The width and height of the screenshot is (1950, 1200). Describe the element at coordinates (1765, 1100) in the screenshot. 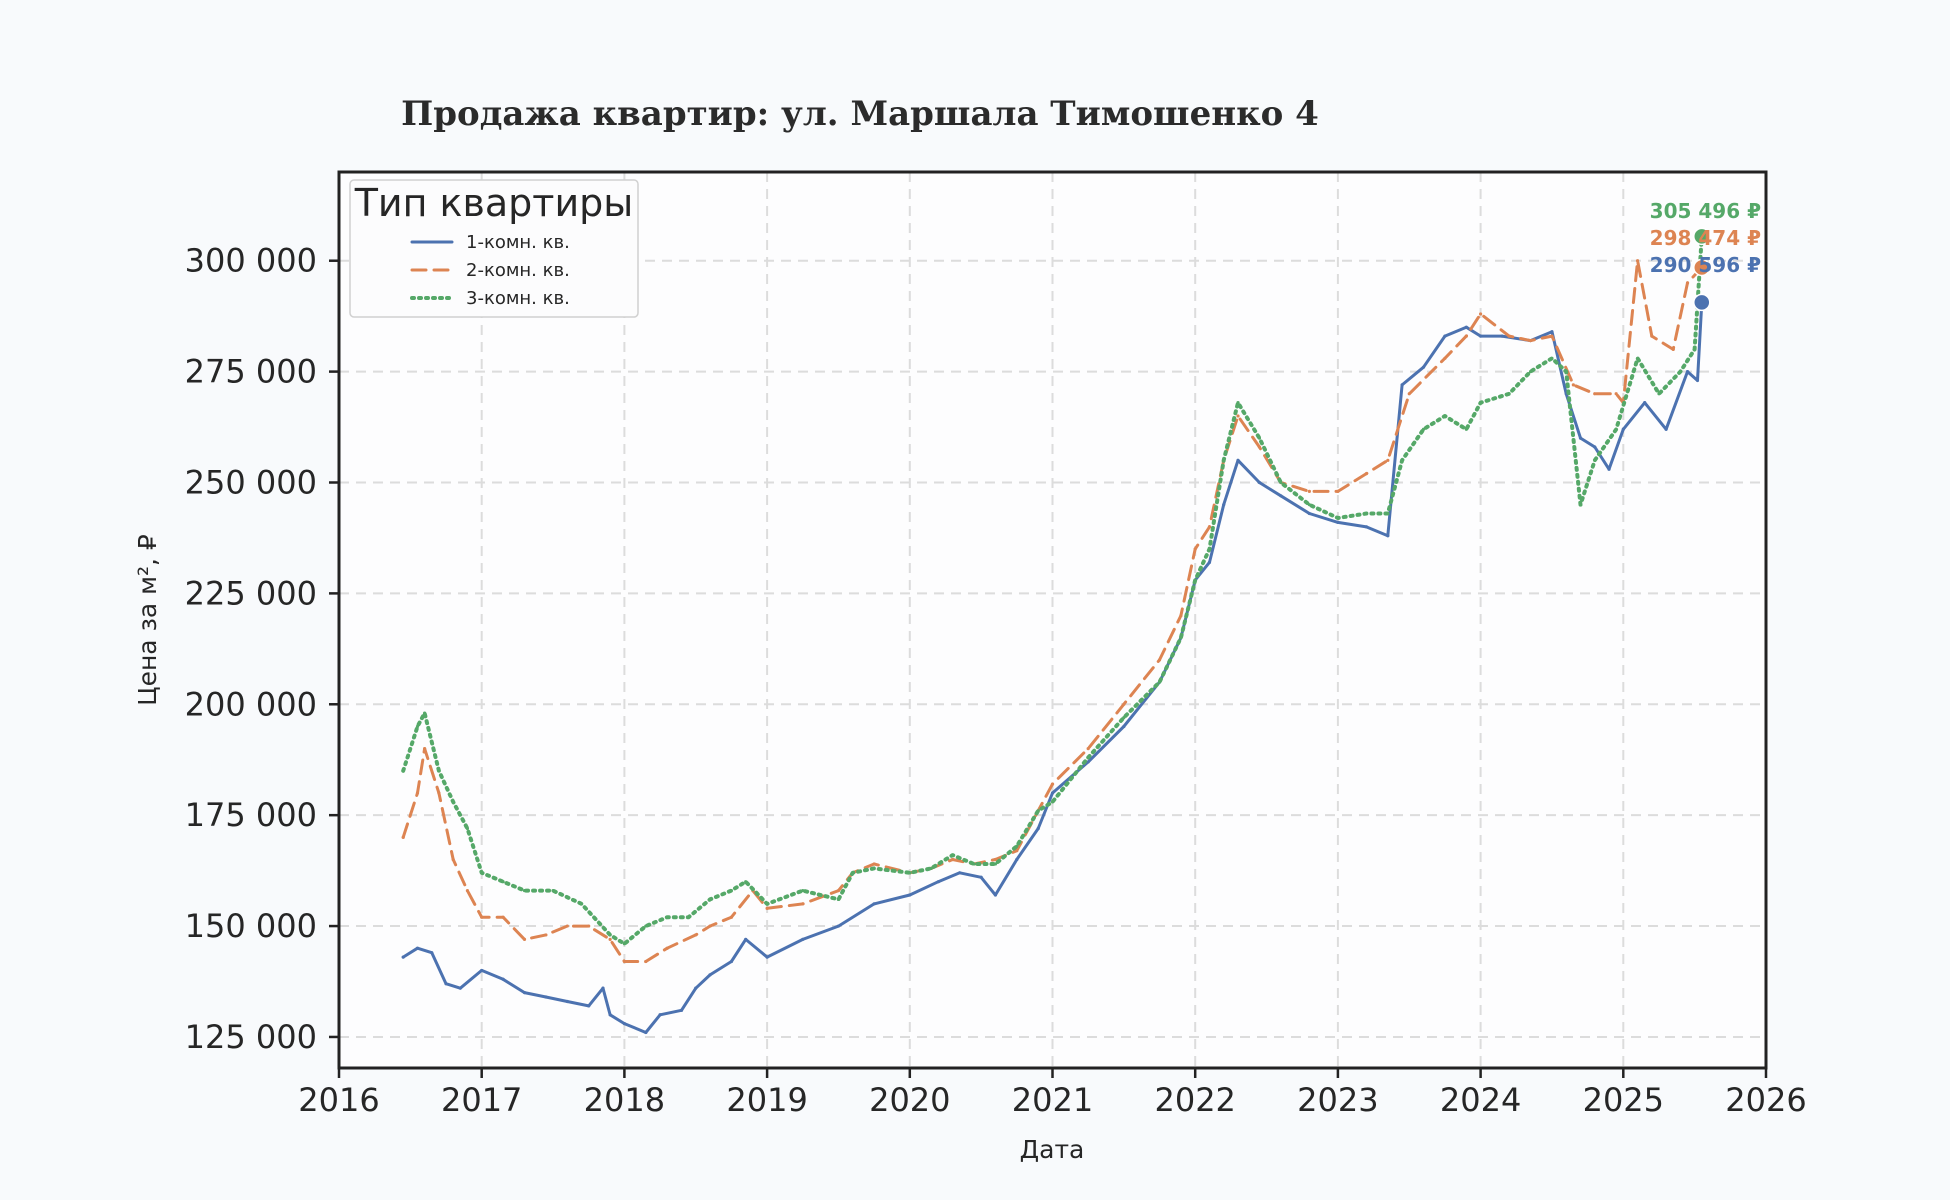

I see `x-tick-label: 2026` at that location.